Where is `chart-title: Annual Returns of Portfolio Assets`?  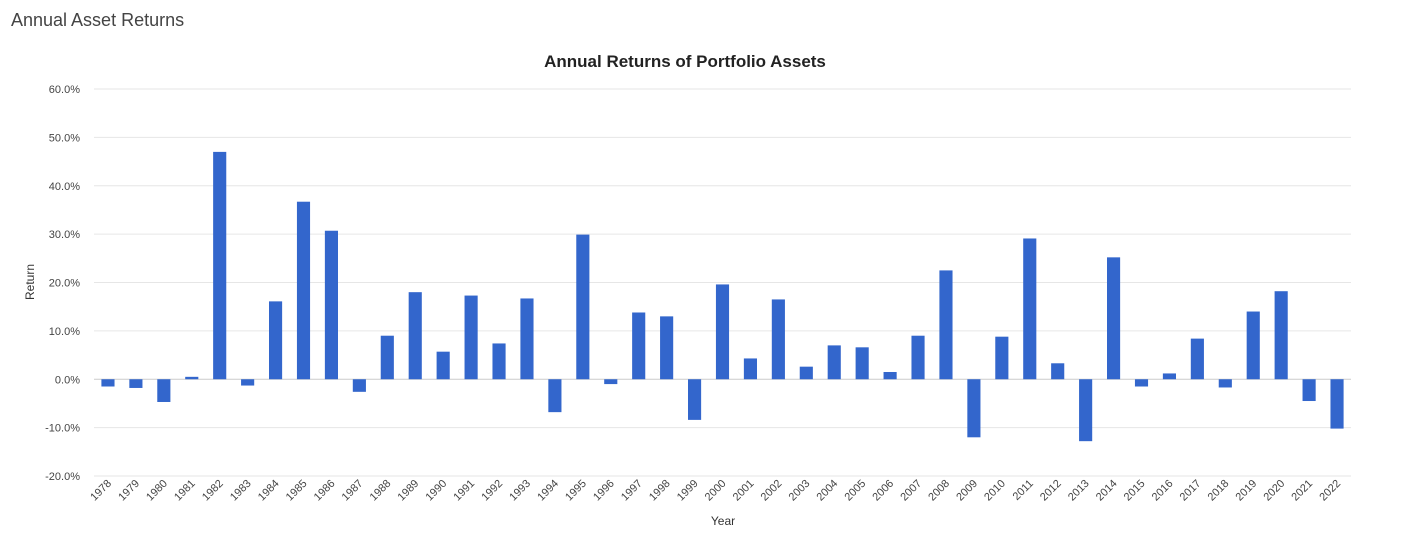
chart-title: Annual Returns of Portfolio Assets is located at coordinates (685, 61).